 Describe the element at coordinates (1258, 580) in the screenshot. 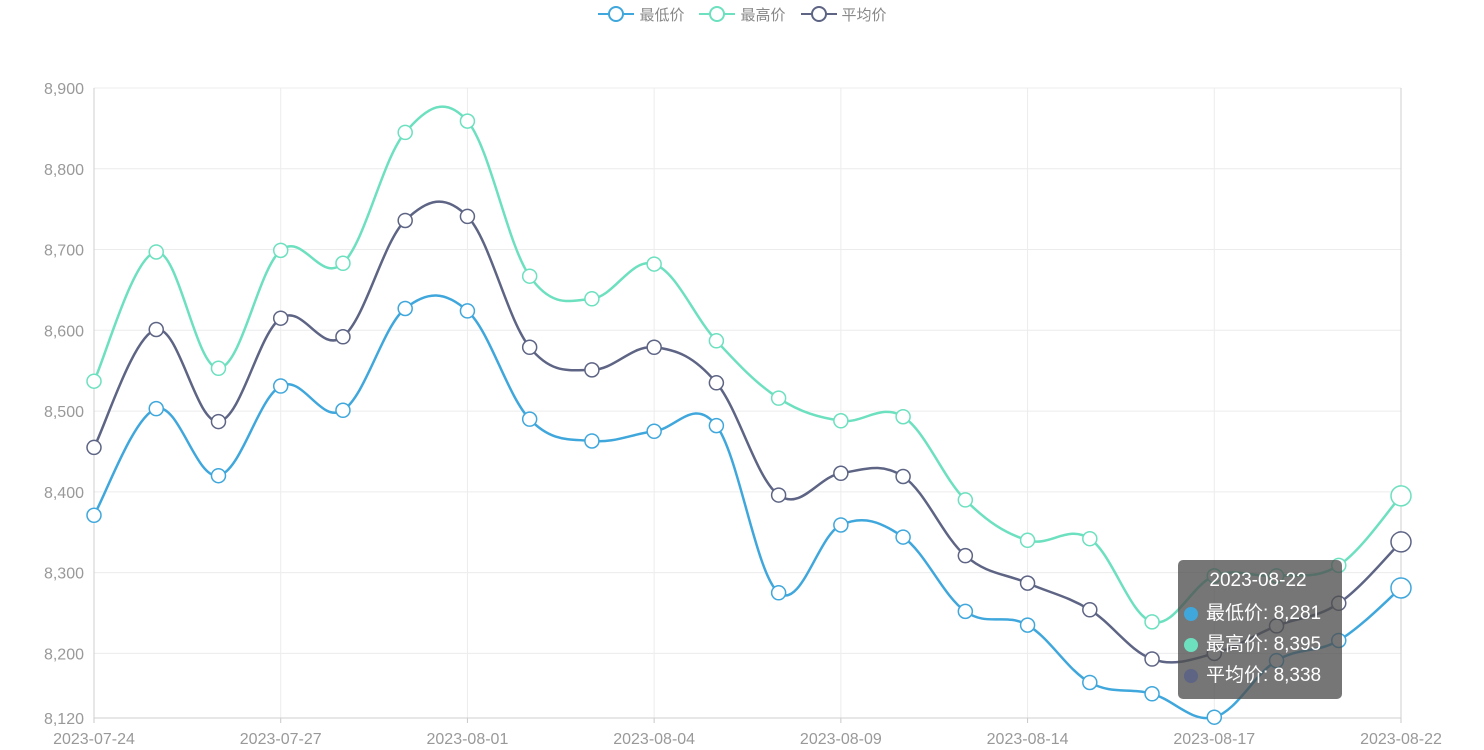

I see `tooltip-title: 2023-08-22` at that location.